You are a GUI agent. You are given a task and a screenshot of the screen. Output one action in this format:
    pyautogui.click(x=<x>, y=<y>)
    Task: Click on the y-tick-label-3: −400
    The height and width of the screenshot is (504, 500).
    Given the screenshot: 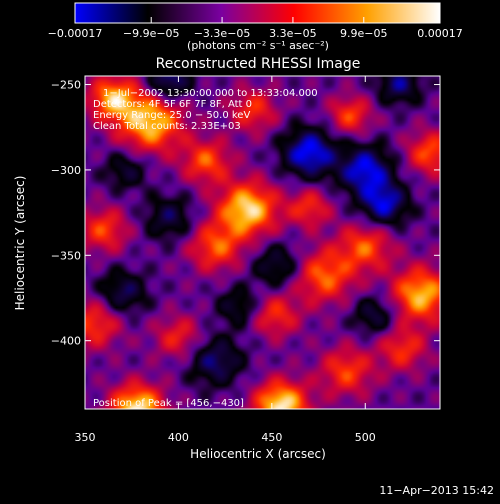 What is the action you would take?
    pyautogui.click(x=66, y=341)
    